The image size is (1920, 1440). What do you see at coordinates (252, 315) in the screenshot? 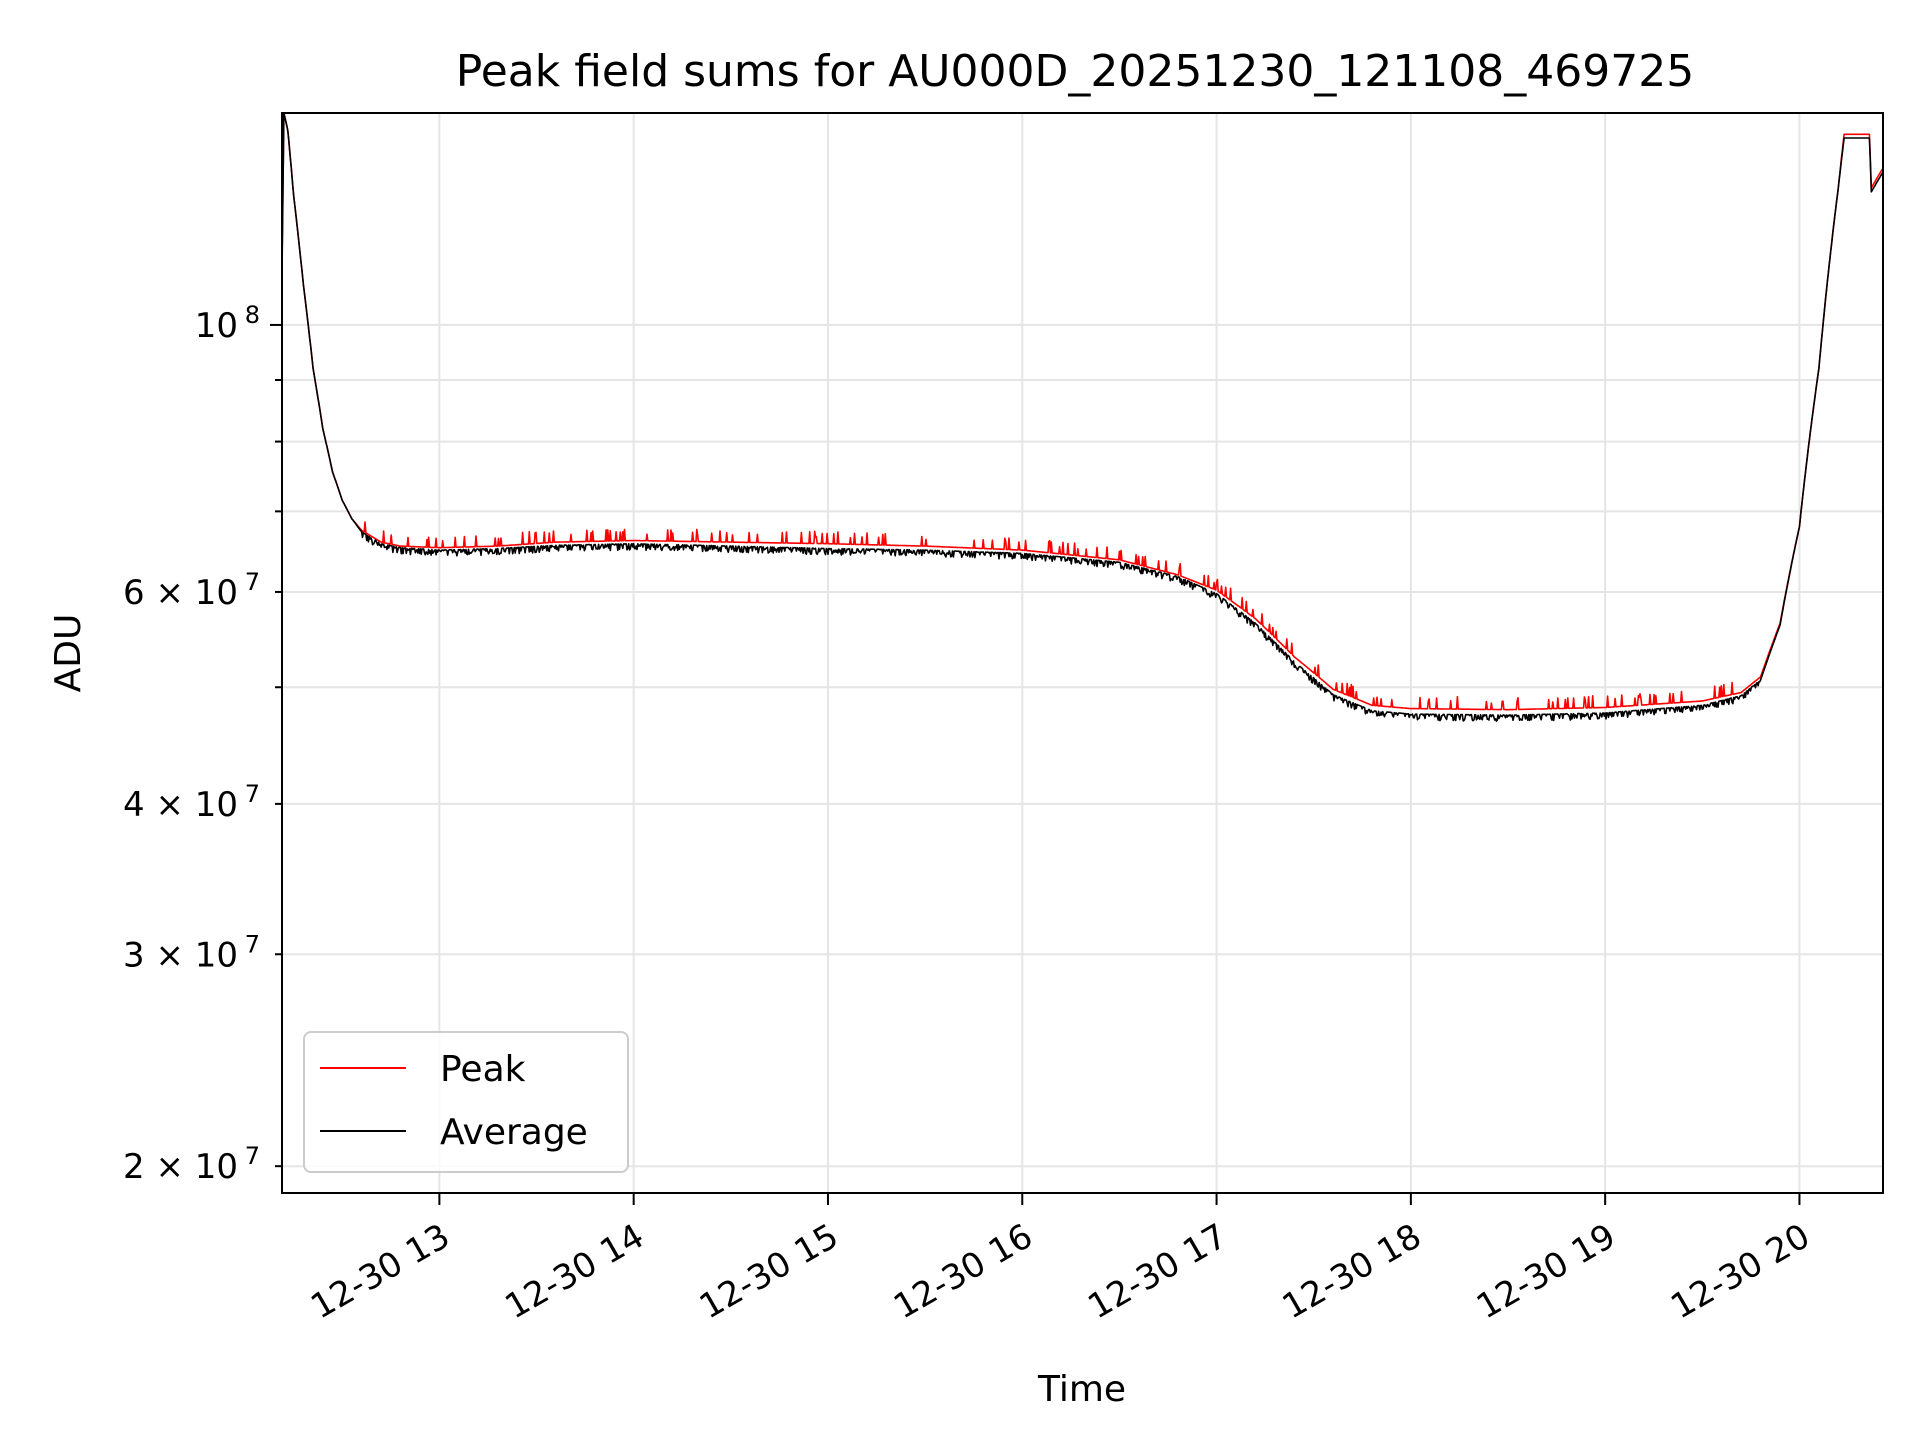
I see `y-tick-label-exponent: 8` at bounding box center [252, 315].